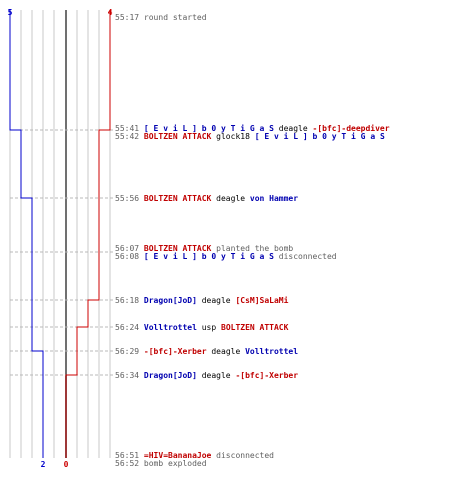 The height and width of the screenshot is (500, 450). I want to click on weapon-name: glock18, so click(233, 136).